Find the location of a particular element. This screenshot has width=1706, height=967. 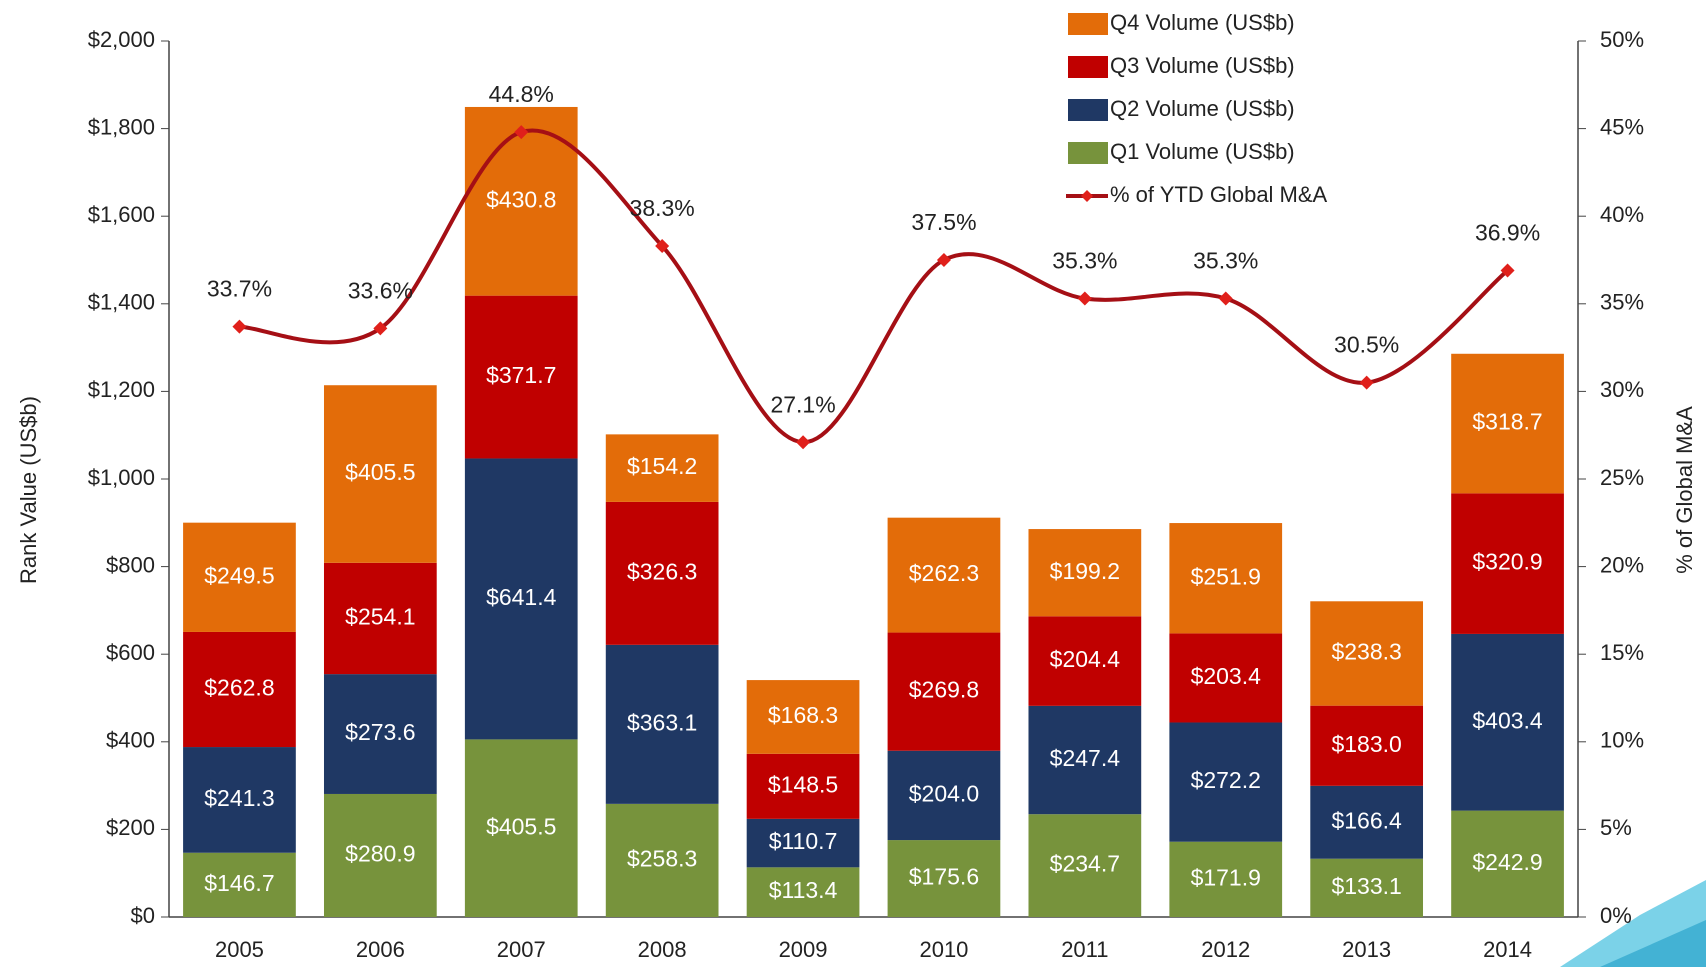

y2-tick-label: 45% is located at coordinates (1622, 126).